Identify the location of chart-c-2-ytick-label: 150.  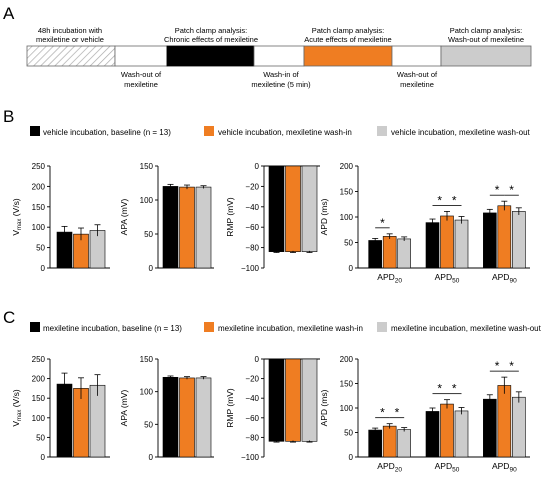
(147, 359).